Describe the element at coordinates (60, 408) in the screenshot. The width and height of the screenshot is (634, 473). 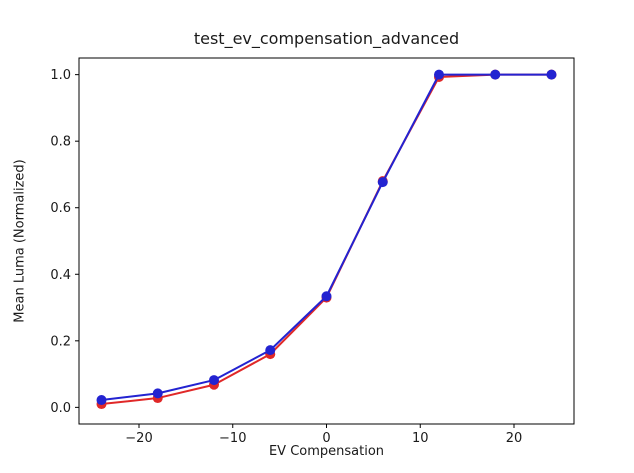
I see `y-tick-label: 0.0` at that location.